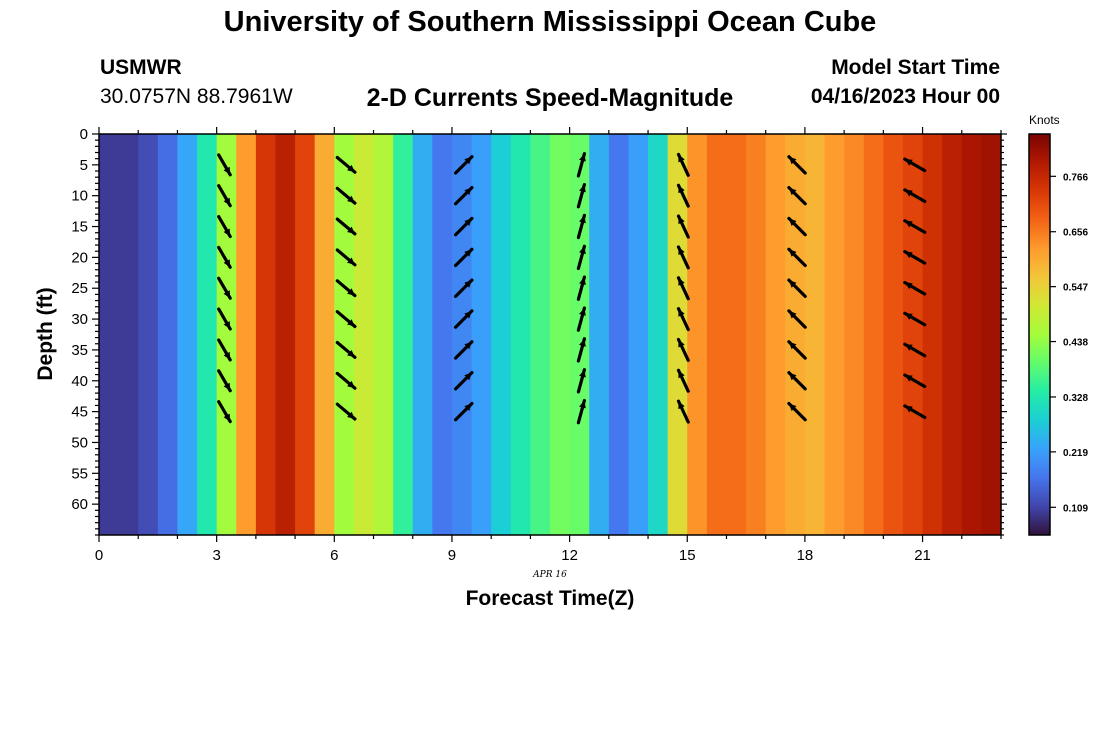 The height and width of the screenshot is (750, 1100). Describe the element at coordinates (99, 555) in the screenshot. I see `x-tick-label: 0` at that location.